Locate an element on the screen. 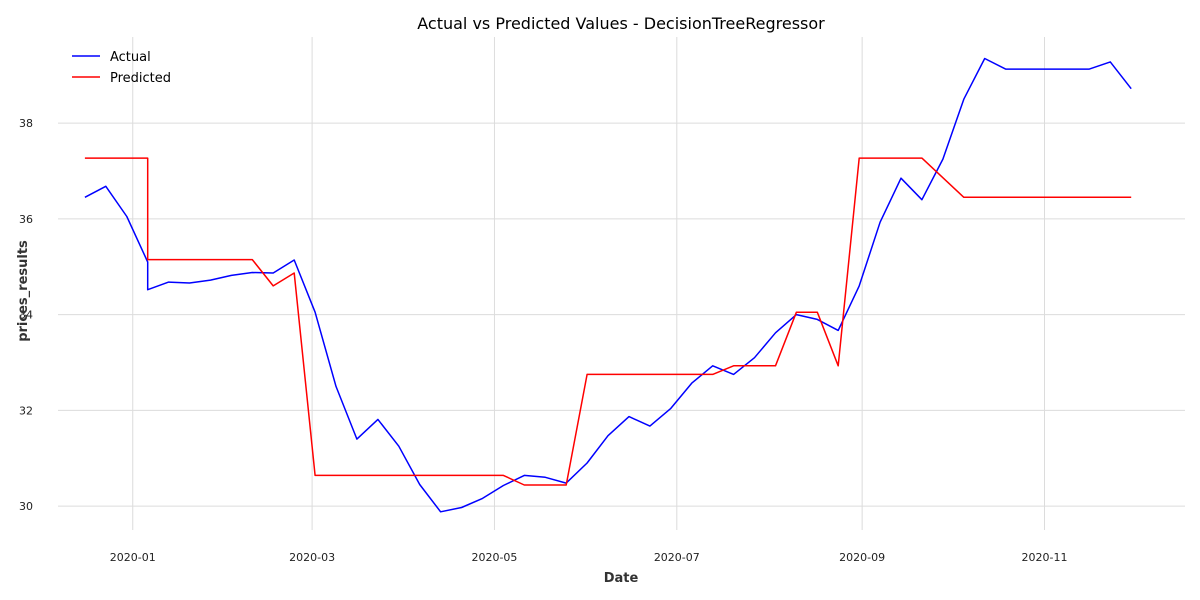 This screenshot has height=600, width=1200. legend-label-predicted: Predicted is located at coordinates (140, 78).